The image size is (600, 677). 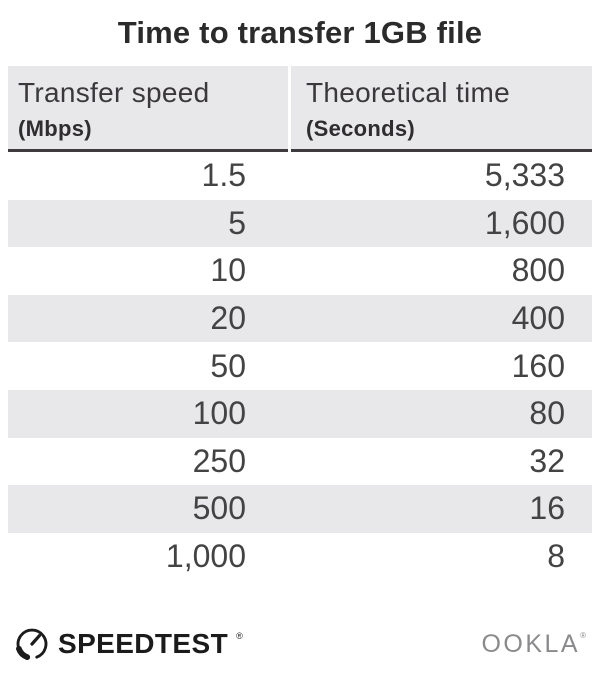 I want to click on table-row: 50 160, so click(x=300, y=366).